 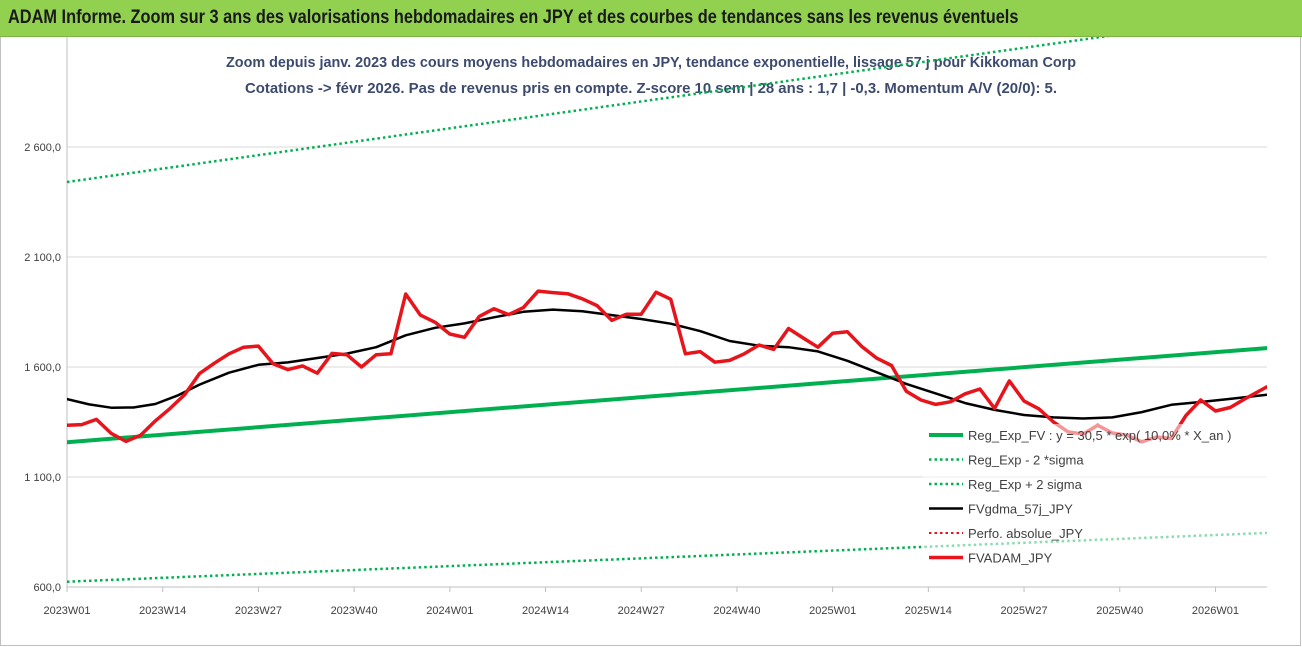 What do you see at coordinates (449, 611) in the screenshot?
I see `x-tick-label: 2024W01` at bounding box center [449, 611].